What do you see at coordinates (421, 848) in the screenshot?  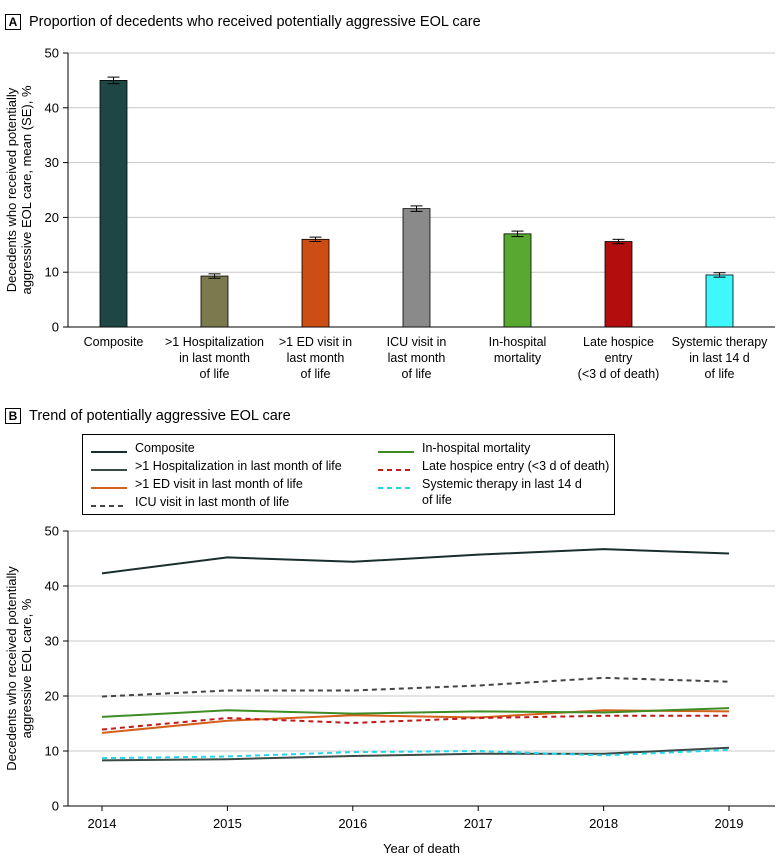 I see `x-axis-label: Year of death` at bounding box center [421, 848].